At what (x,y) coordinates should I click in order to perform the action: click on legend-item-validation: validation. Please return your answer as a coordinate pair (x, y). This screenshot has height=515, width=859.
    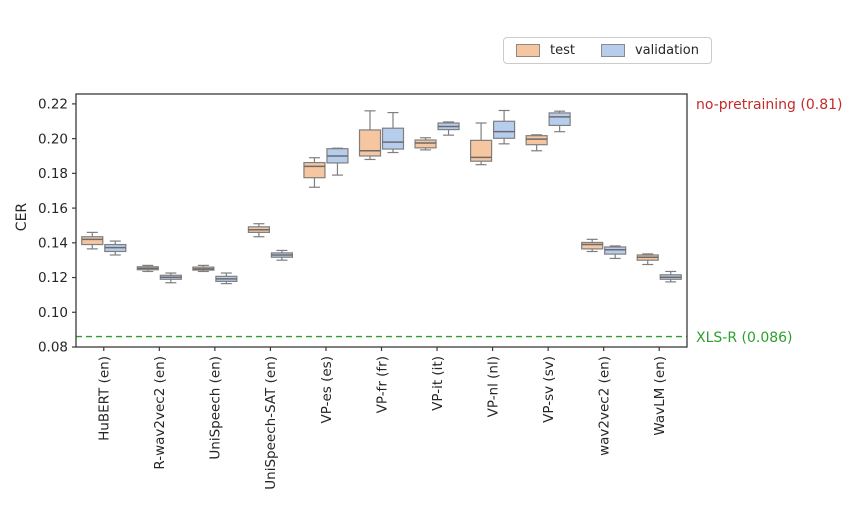
    Looking at the image, I should click on (649, 50).